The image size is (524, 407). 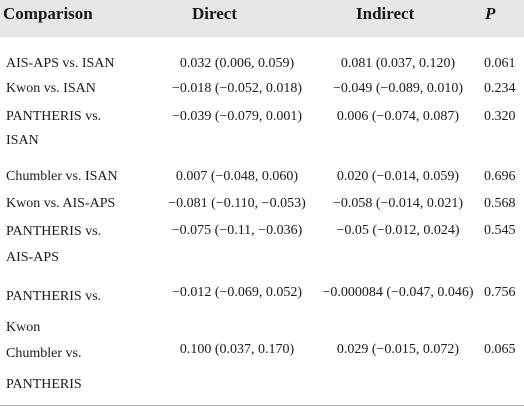 What do you see at coordinates (398, 176) in the screenshot?
I see `cell-indirect: 0.020 (−0.014, 0.059)` at bounding box center [398, 176].